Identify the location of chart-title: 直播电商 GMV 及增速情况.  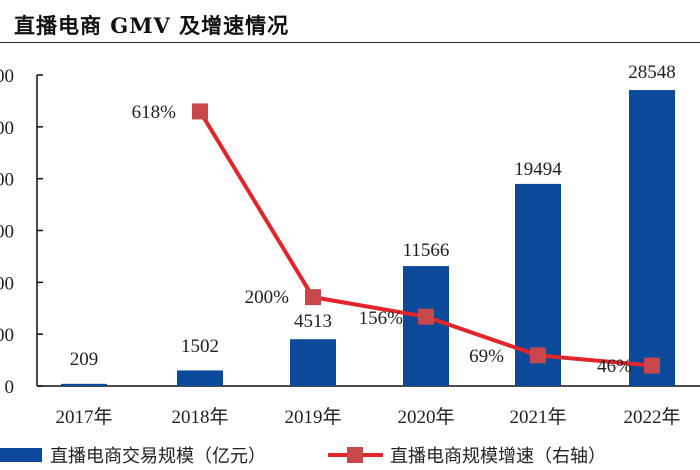
(152, 25).